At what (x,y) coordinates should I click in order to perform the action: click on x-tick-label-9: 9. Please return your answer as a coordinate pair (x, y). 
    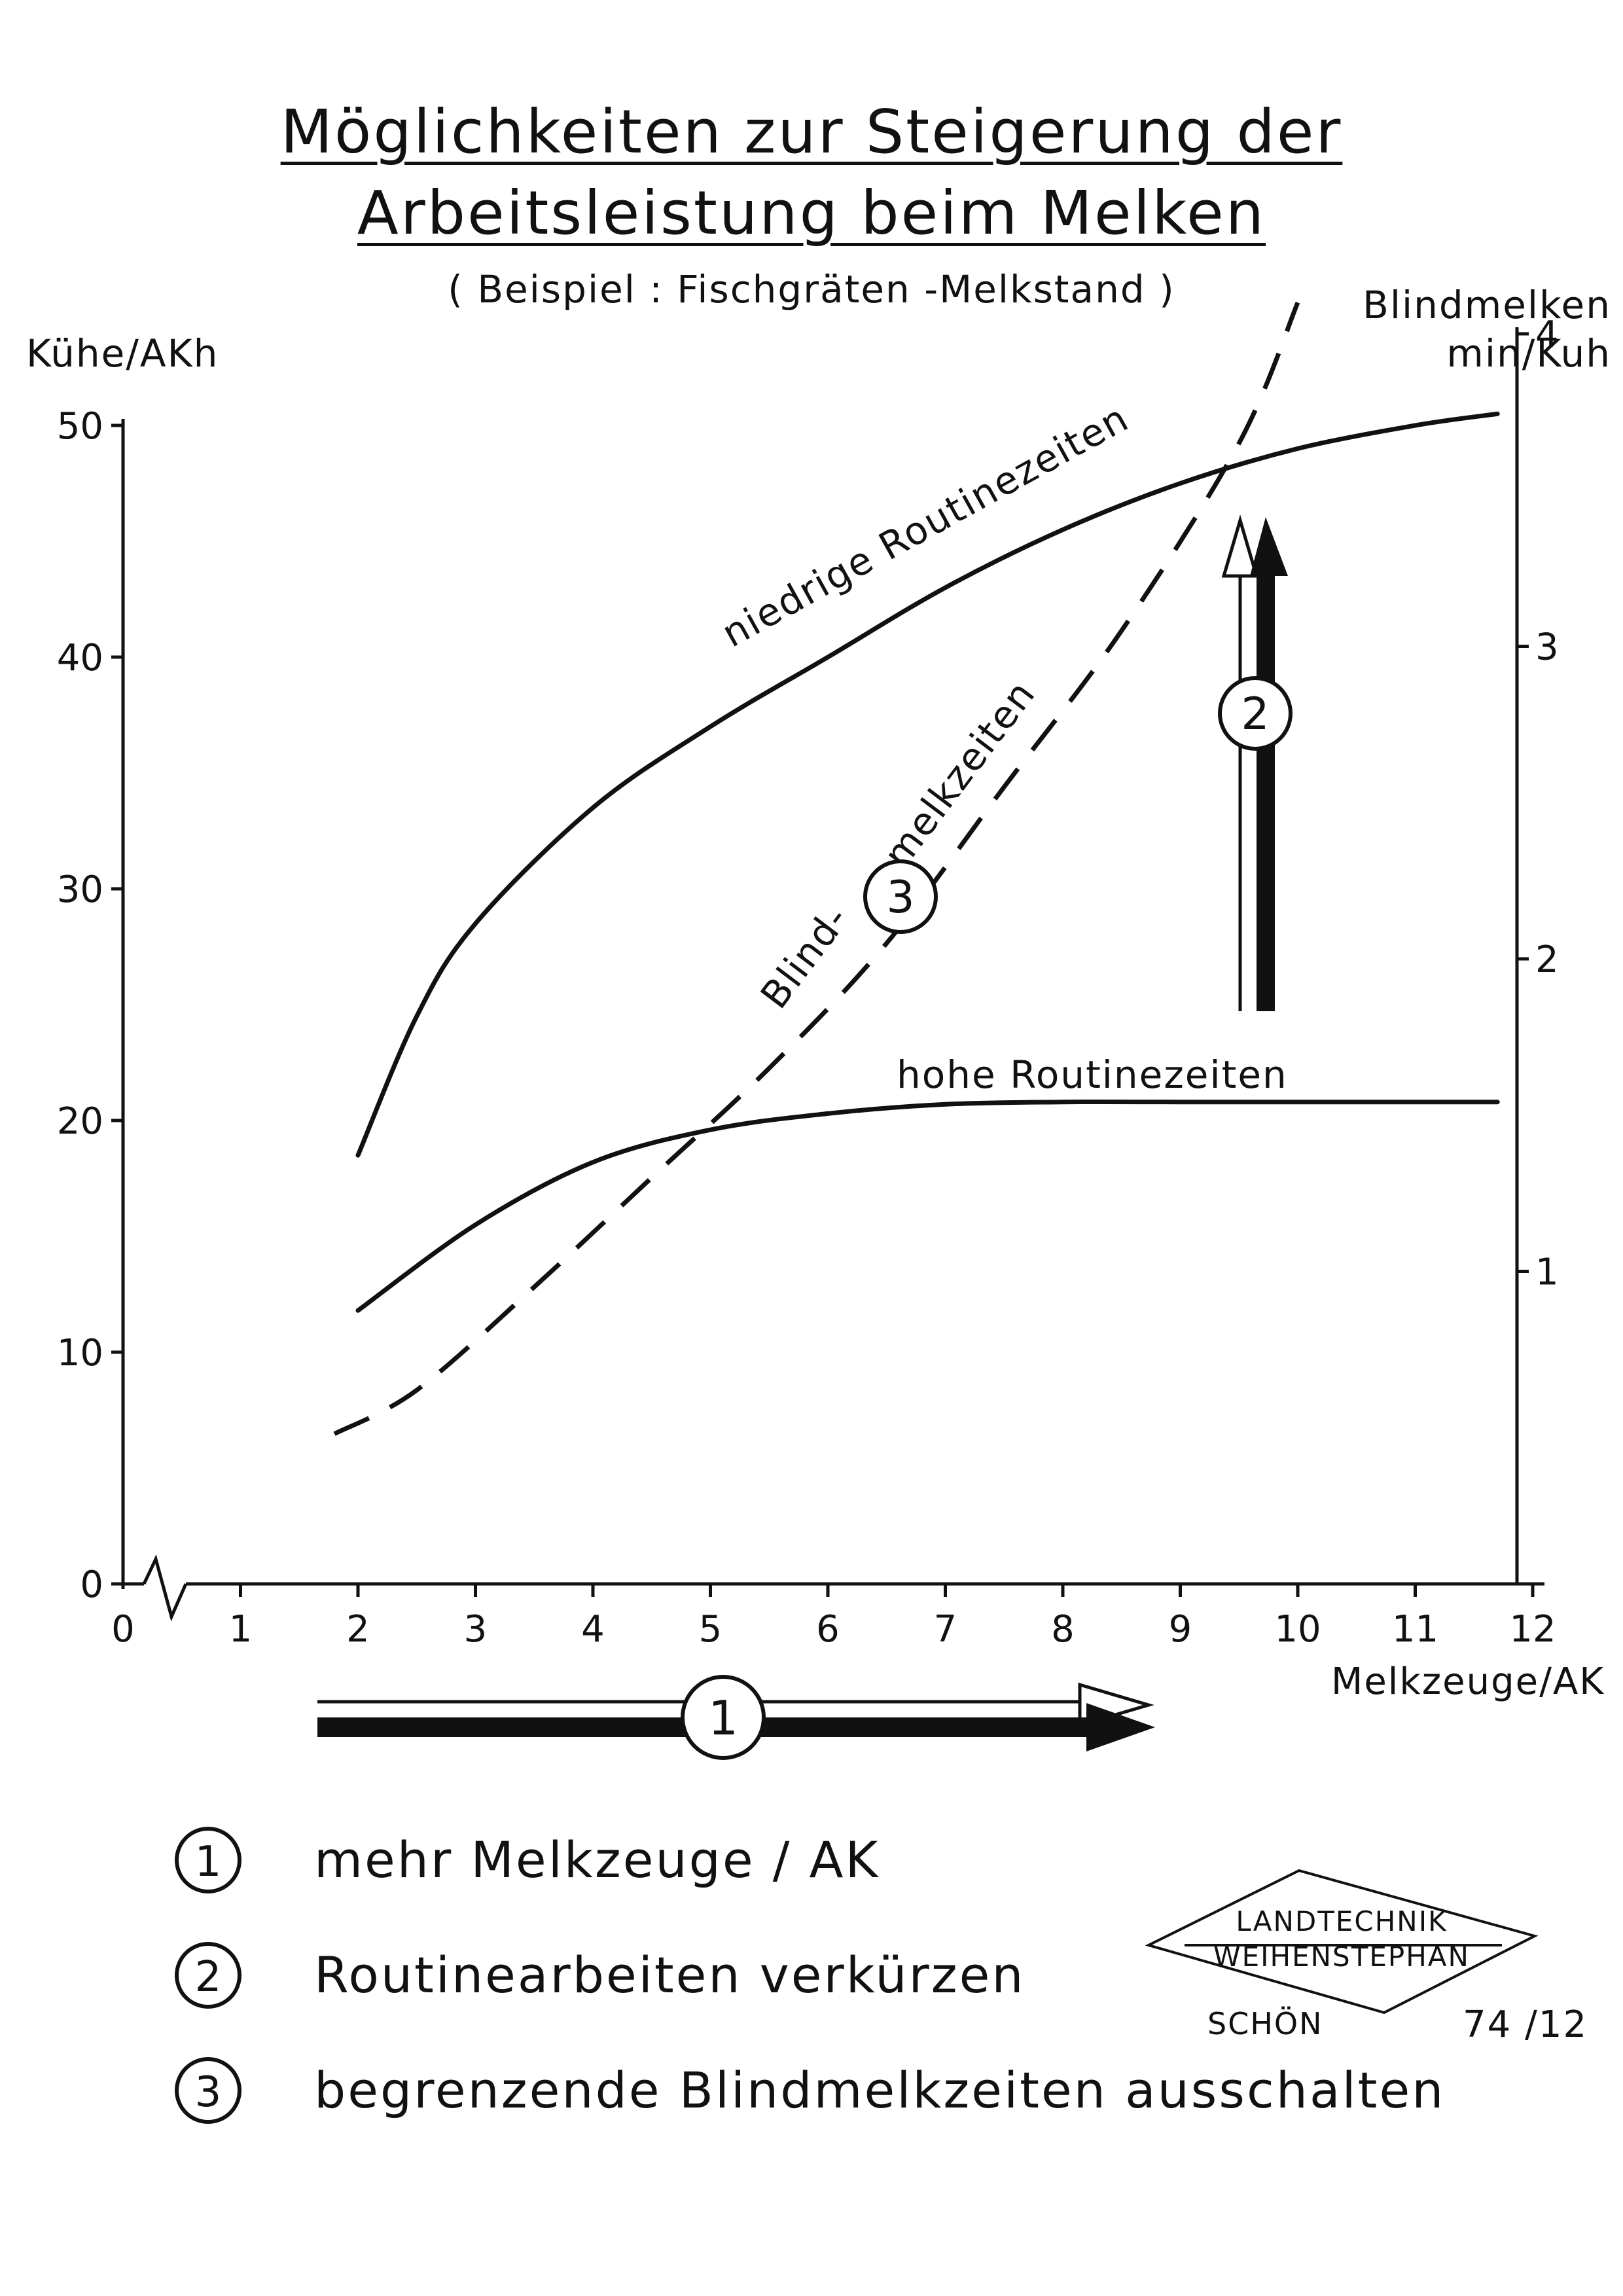
    Looking at the image, I should click on (1180, 1629).